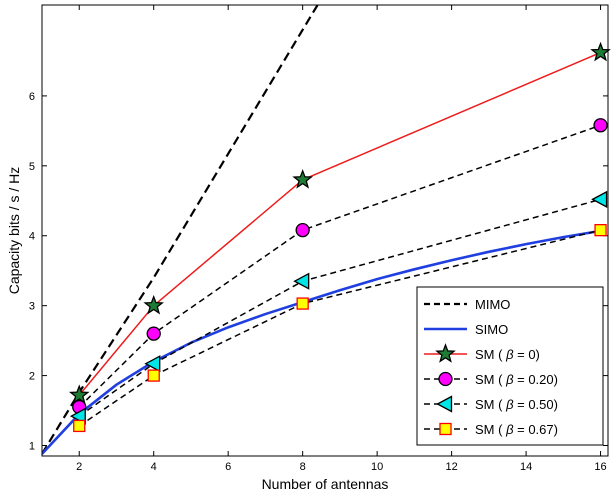 This screenshot has width=613, height=494. What do you see at coordinates (79, 467) in the screenshot?
I see `x-tick-label: 2` at bounding box center [79, 467].